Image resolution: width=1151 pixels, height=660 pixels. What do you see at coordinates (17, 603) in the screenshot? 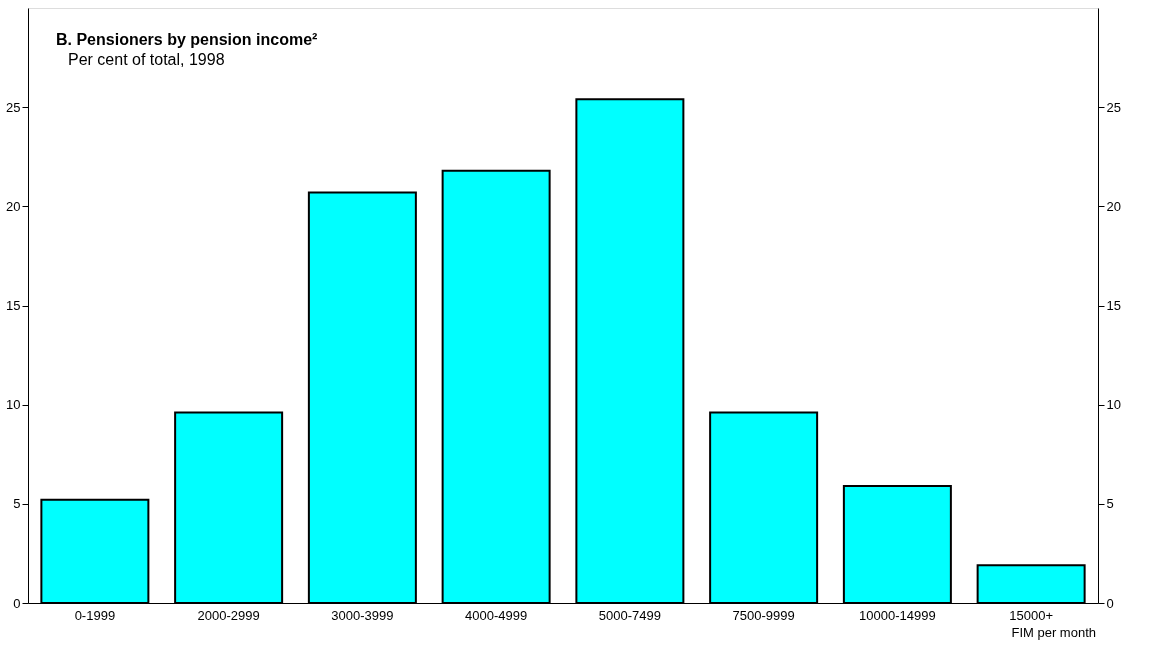
I see `y-tick-label: 0` at bounding box center [17, 603].